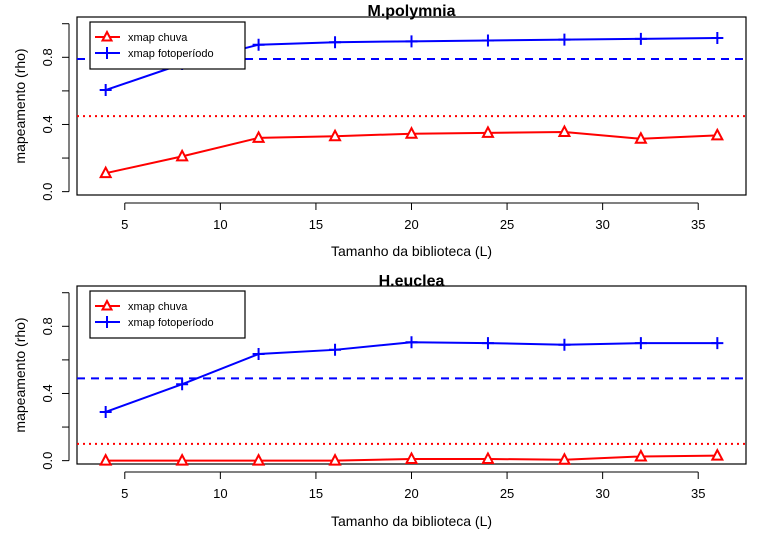  Describe the element at coordinates (412, 281) in the screenshot. I see `chart-title: H.euclea` at that location.